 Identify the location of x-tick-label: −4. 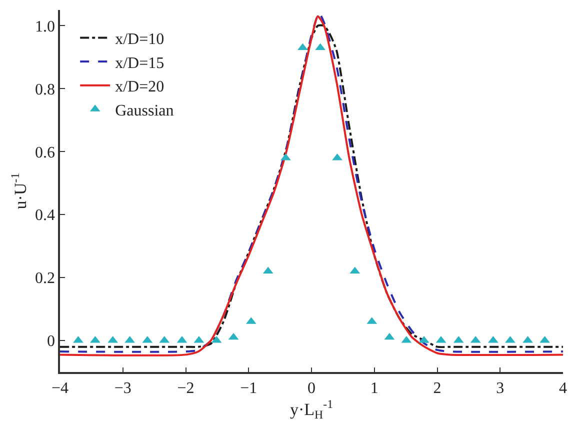
(60, 388).